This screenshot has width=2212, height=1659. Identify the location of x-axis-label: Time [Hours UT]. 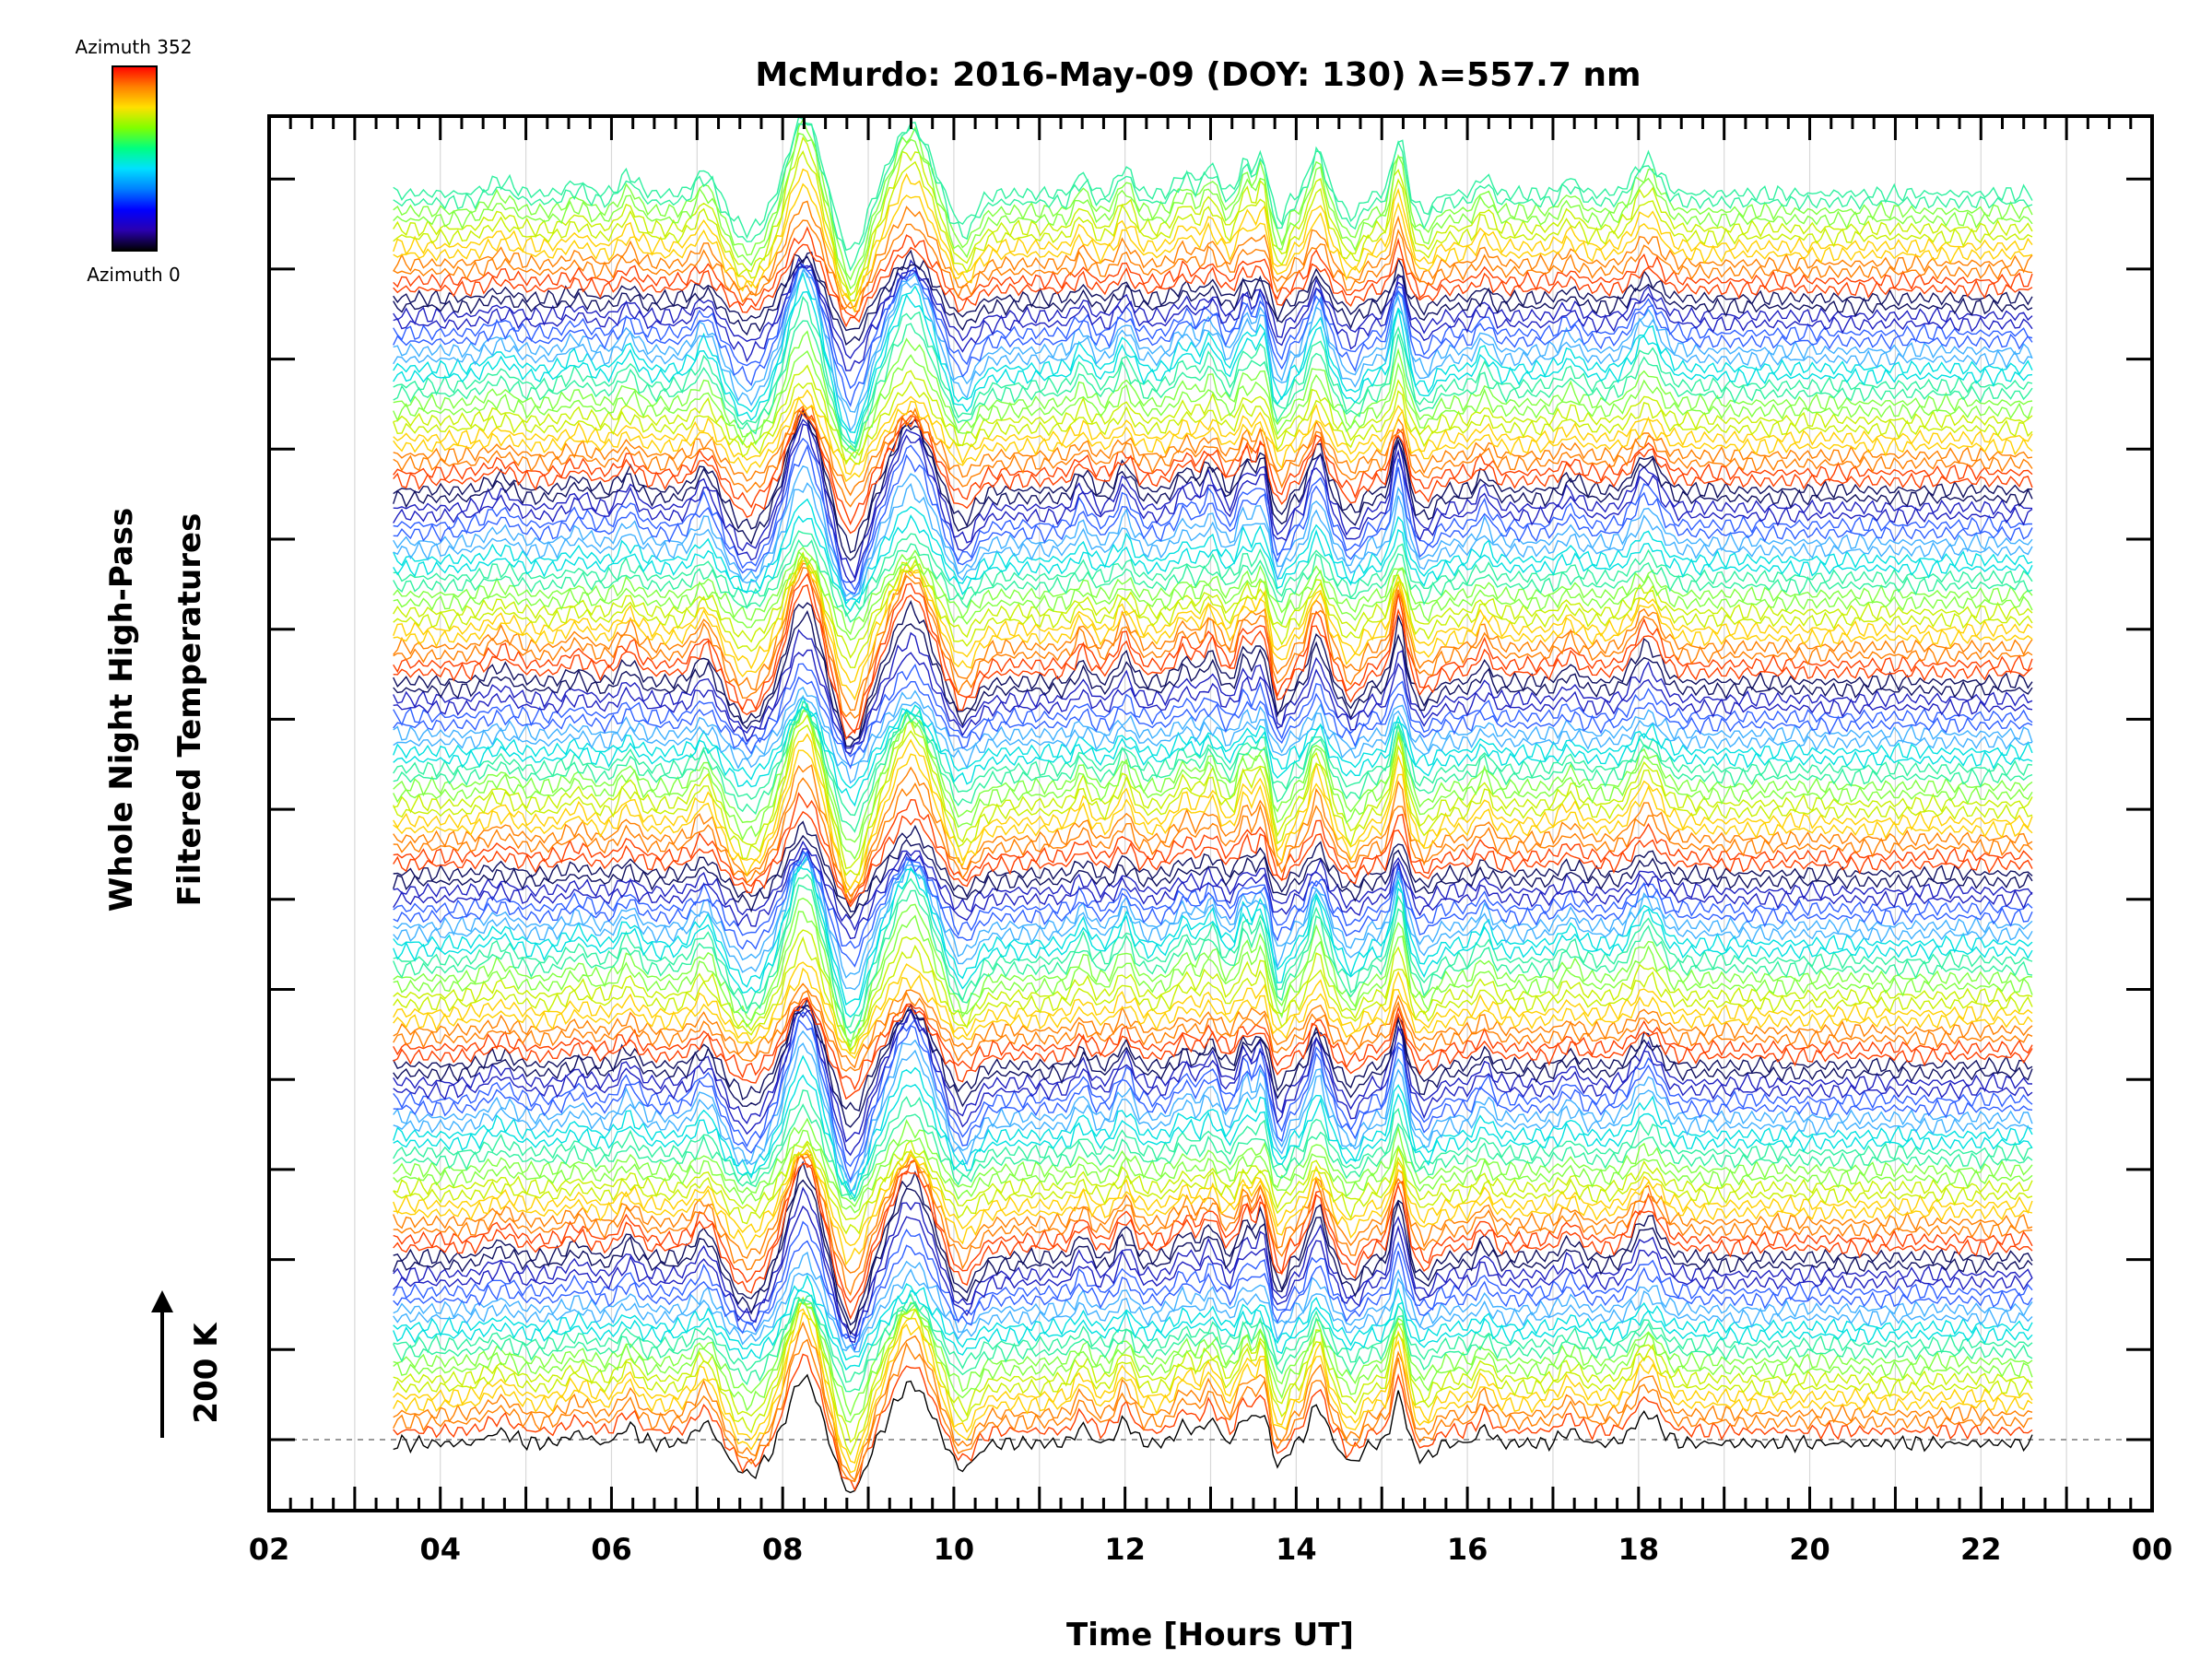
(1210, 1635).